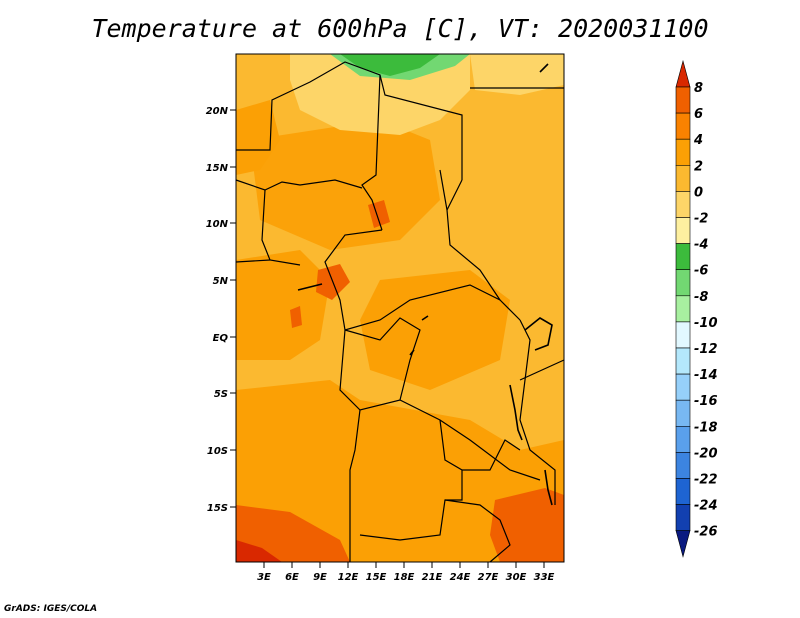  Describe the element at coordinates (390, 65) in the screenshot. I see `cold-zone-north` at that location.